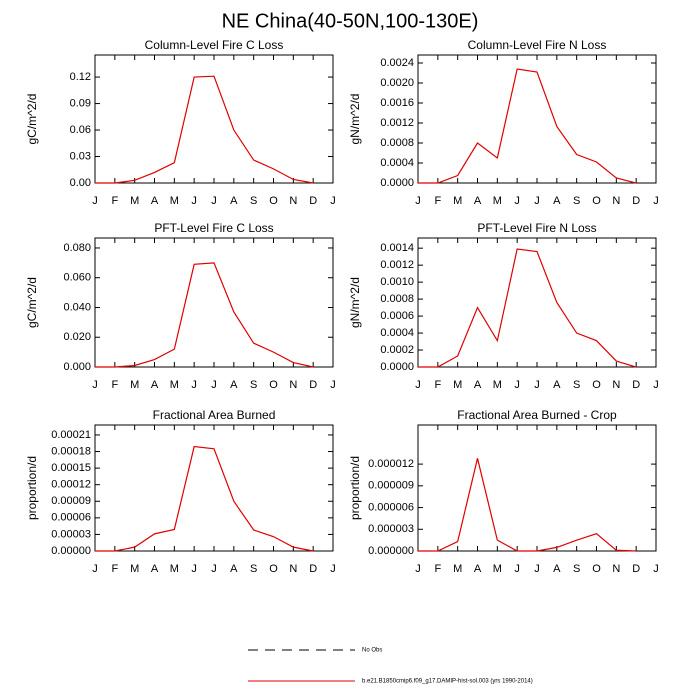 This screenshot has width=700, height=700. I want to click on y-tick-label: 0.00021, so click(71, 435).